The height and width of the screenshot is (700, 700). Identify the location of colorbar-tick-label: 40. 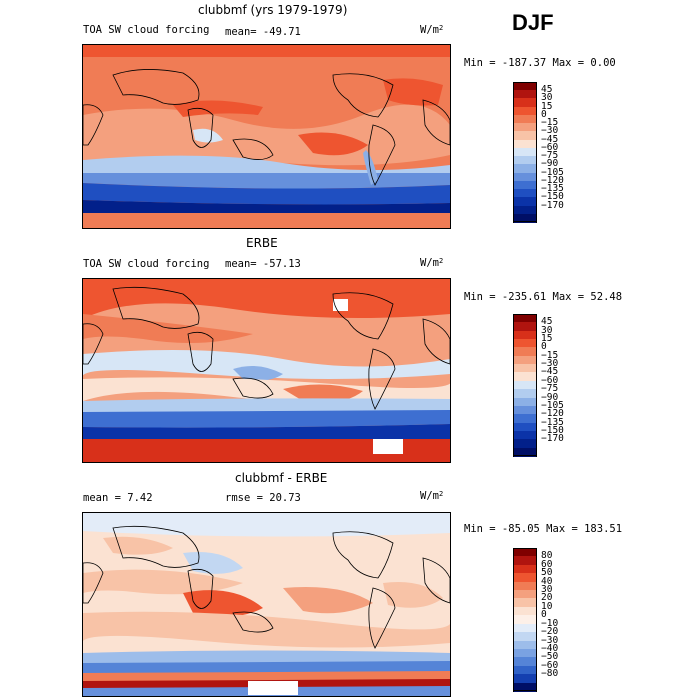
(547, 581).